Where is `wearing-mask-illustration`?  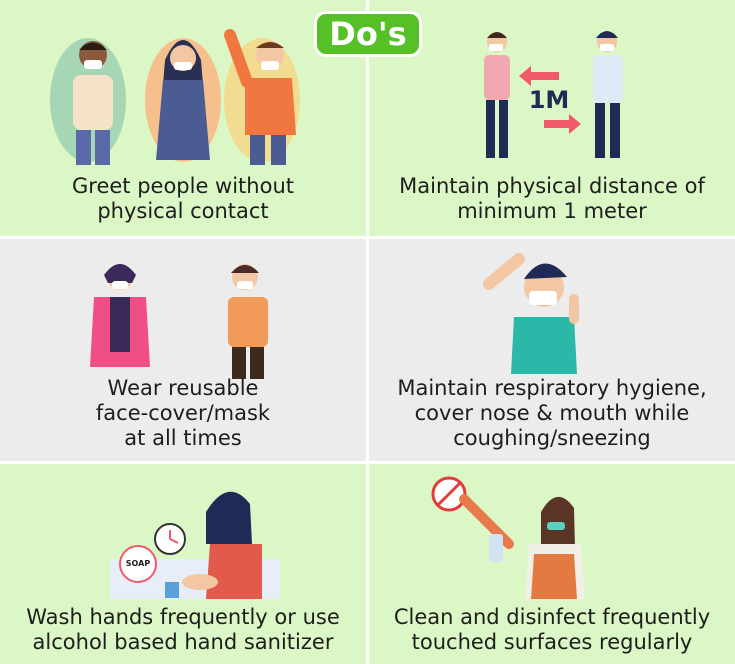
wearing-mask-illustration is located at coordinates (179, 321).